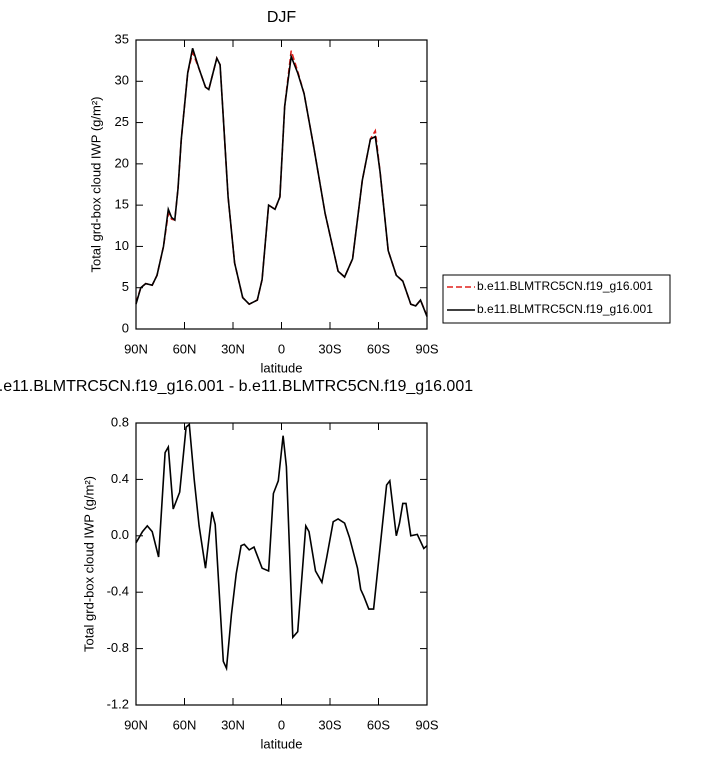 The width and height of the screenshot is (720, 763). I want to click on y-tick-label: 0.0, so click(120, 534).